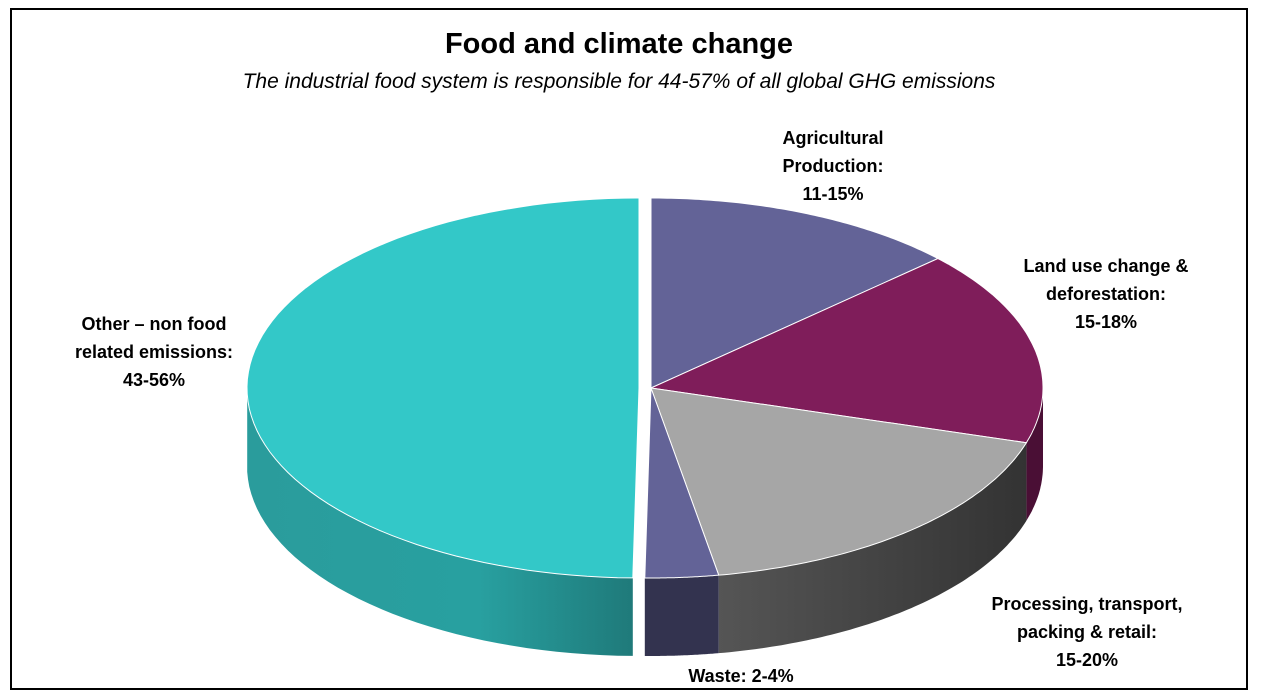 The height and width of the screenshot is (700, 1261). I want to click on label-land-use-change: Land use change & deforestation: 15-18%, so click(1105, 294).